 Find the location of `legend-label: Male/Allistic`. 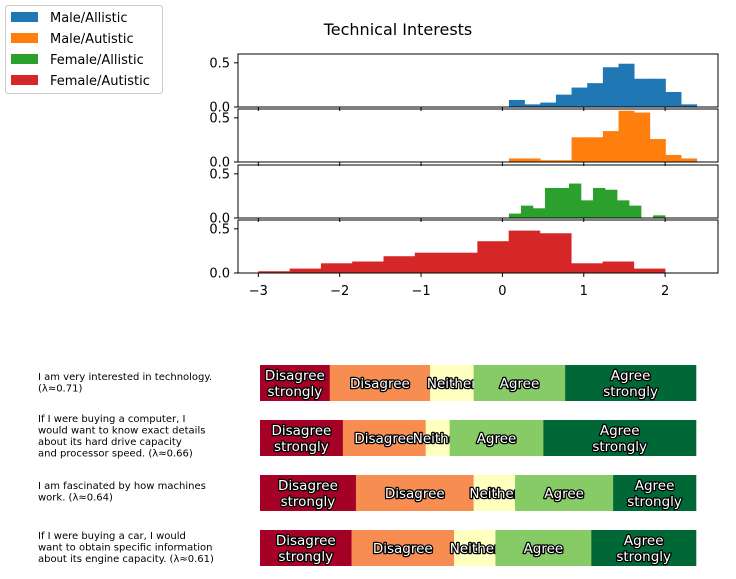

legend-label: Male/Allistic is located at coordinates (89, 18).